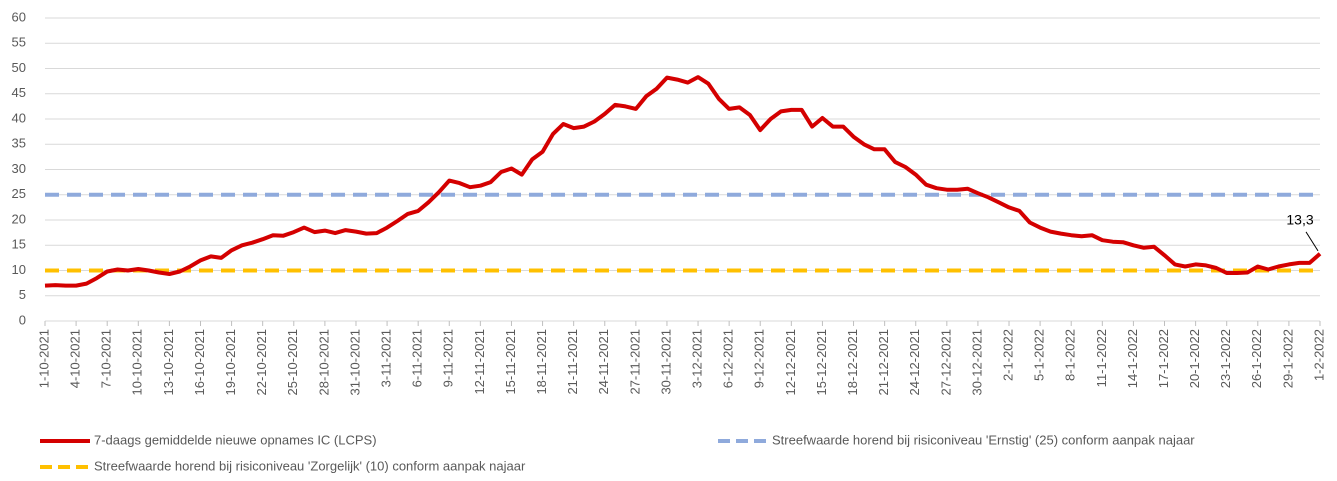 The image size is (1337, 481). What do you see at coordinates (1312, 241) in the screenshot?
I see `annotation-leader` at bounding box center [1312, 241].